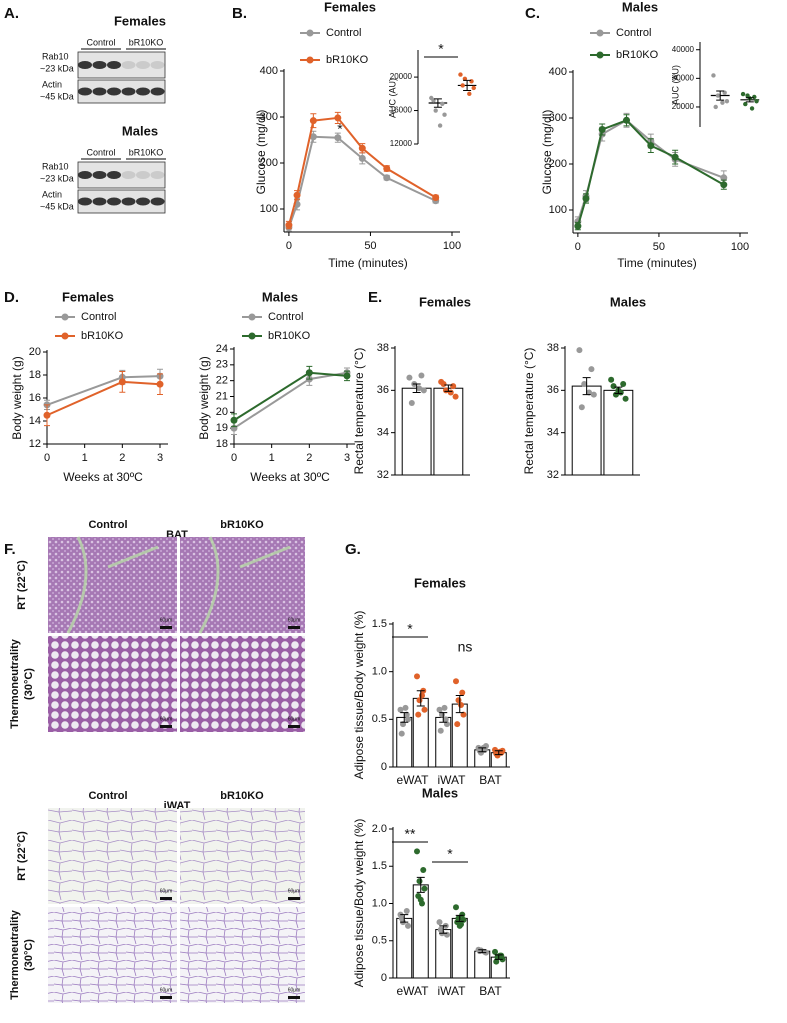  Describe the element at coordinates (52, 194) in the screenshot. I see `protein-label: Actin` at that location.